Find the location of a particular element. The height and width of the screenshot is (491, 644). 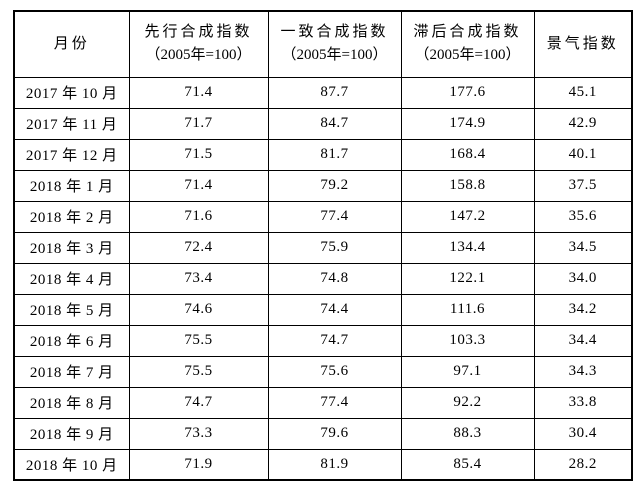

column-label: 月份 is located at coordinates (71, 43).